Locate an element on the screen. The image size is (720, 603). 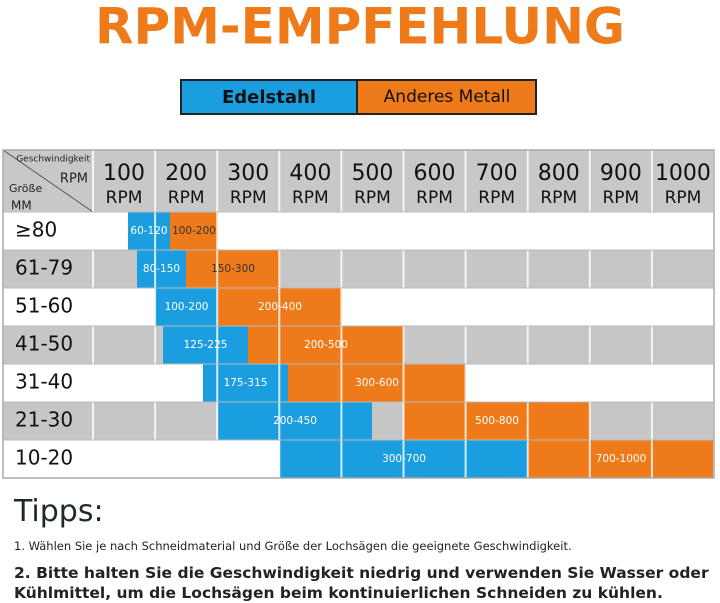
steel-range: 200-450 is located at coordinates (295, 421).